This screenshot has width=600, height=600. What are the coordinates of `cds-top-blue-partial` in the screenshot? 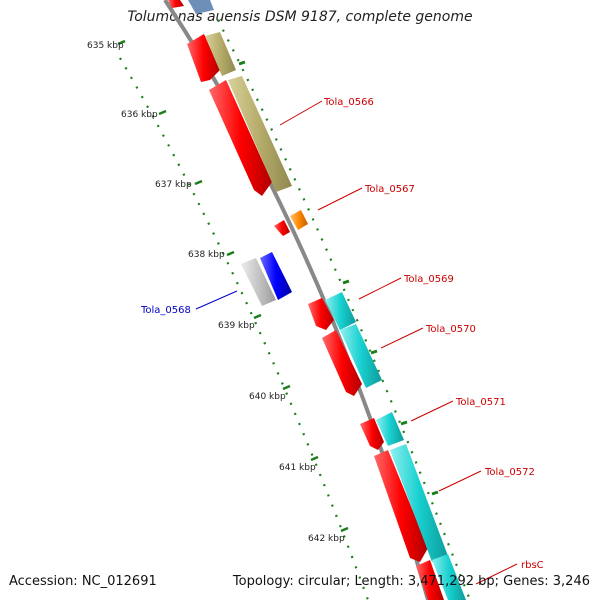 It's located at (201, 7).